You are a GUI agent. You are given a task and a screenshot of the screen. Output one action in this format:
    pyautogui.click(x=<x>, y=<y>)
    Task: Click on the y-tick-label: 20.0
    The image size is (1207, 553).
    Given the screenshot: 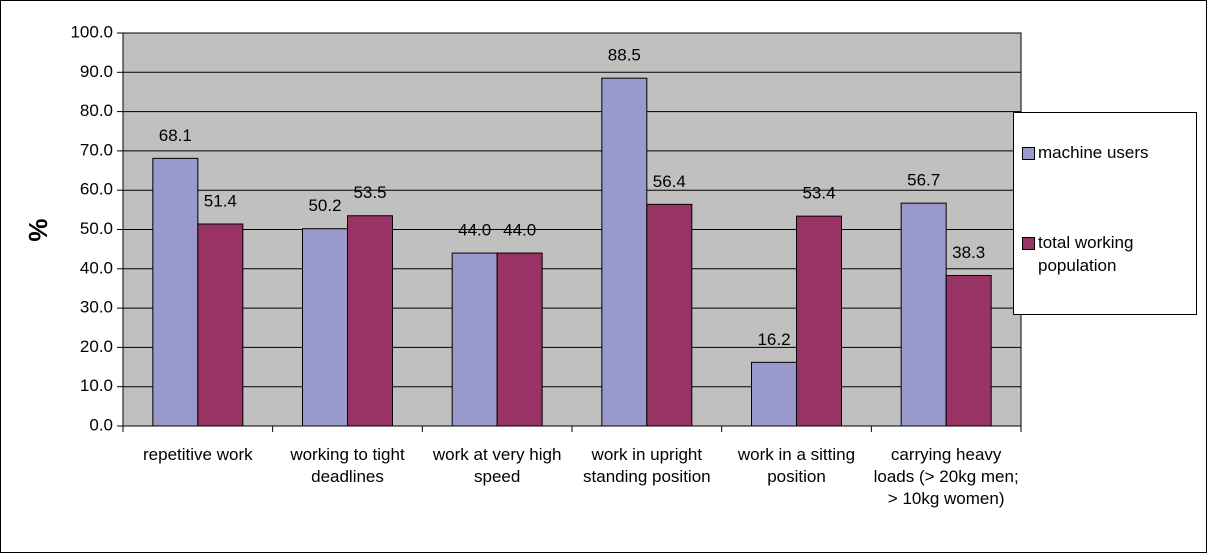 What is the action you would take?
    pyautogui.click(x=96, y=346)
    